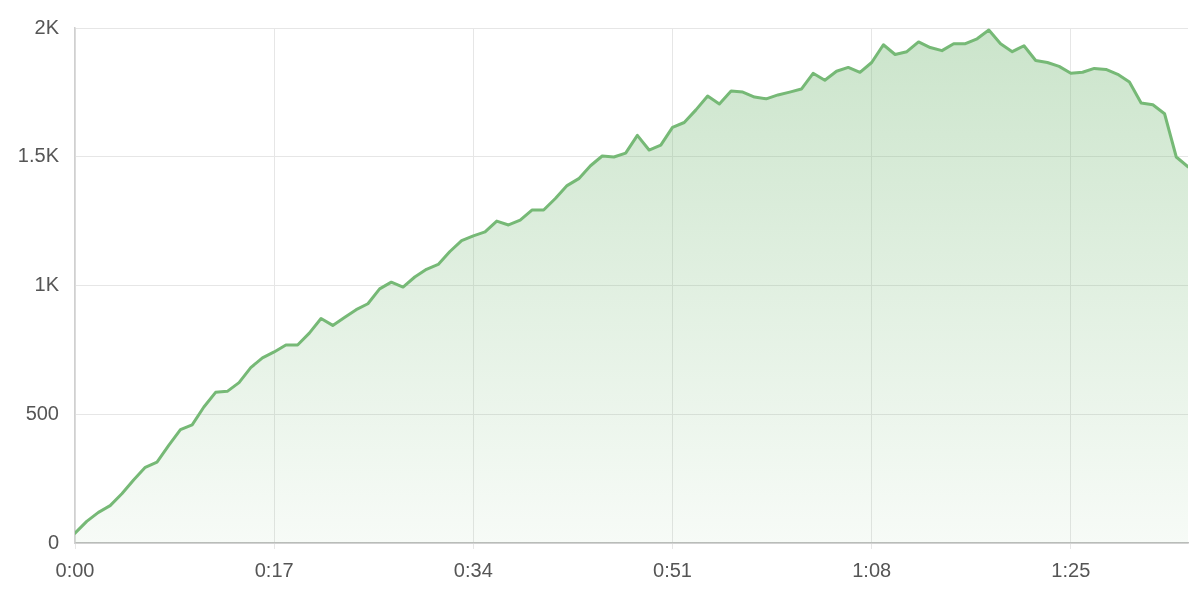  Describe the element at coordinates (47, 284) in the screenshot. I see `y-tick-label: 1K` at that location.